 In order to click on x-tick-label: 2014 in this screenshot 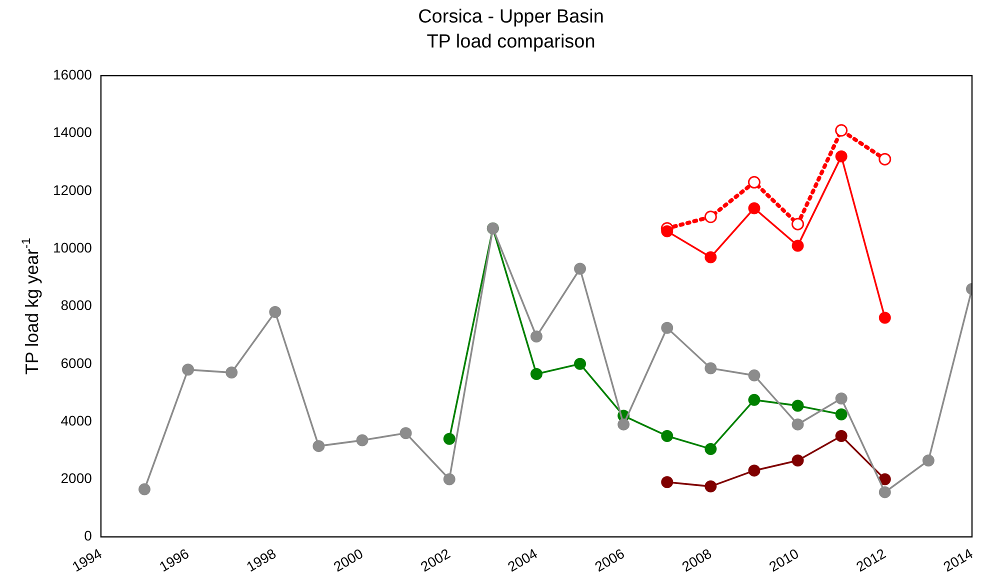, I will do `click(958, 560)`.